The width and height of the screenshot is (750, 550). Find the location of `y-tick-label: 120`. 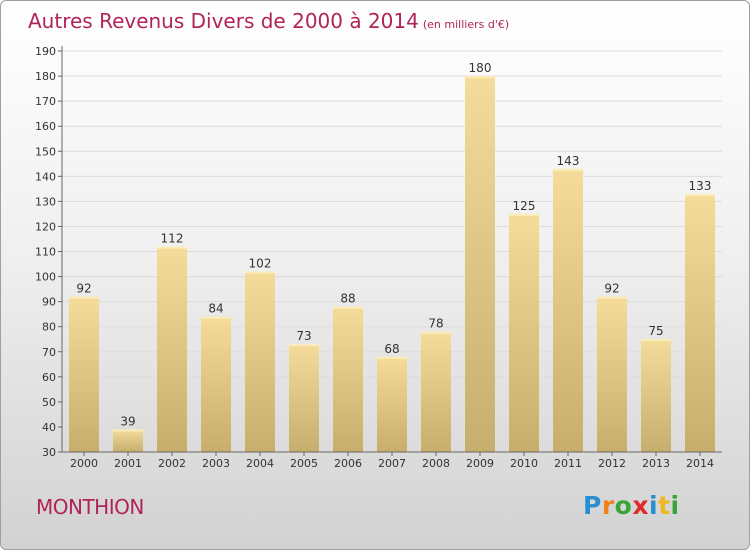

y-tick-label: 120 is located at coordinates (45, 226).